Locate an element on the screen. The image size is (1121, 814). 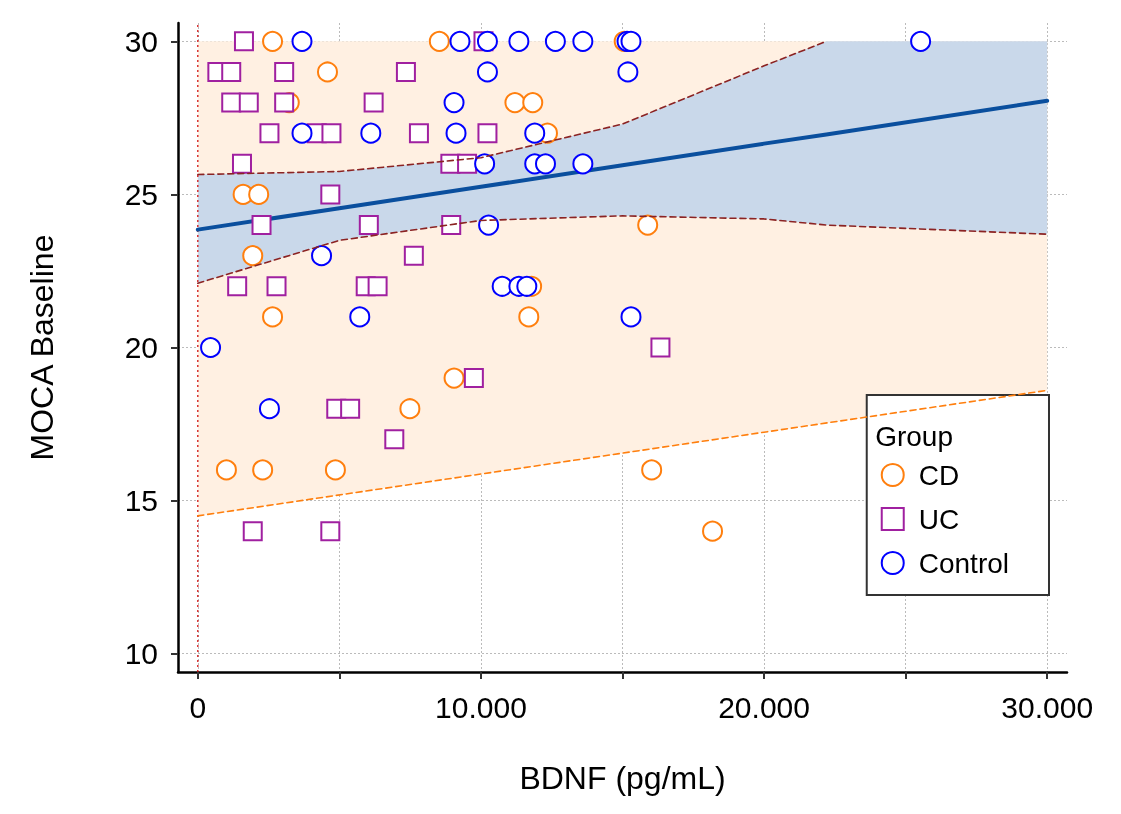
y-tick-label: 20 is located at coordinates (141, 347).